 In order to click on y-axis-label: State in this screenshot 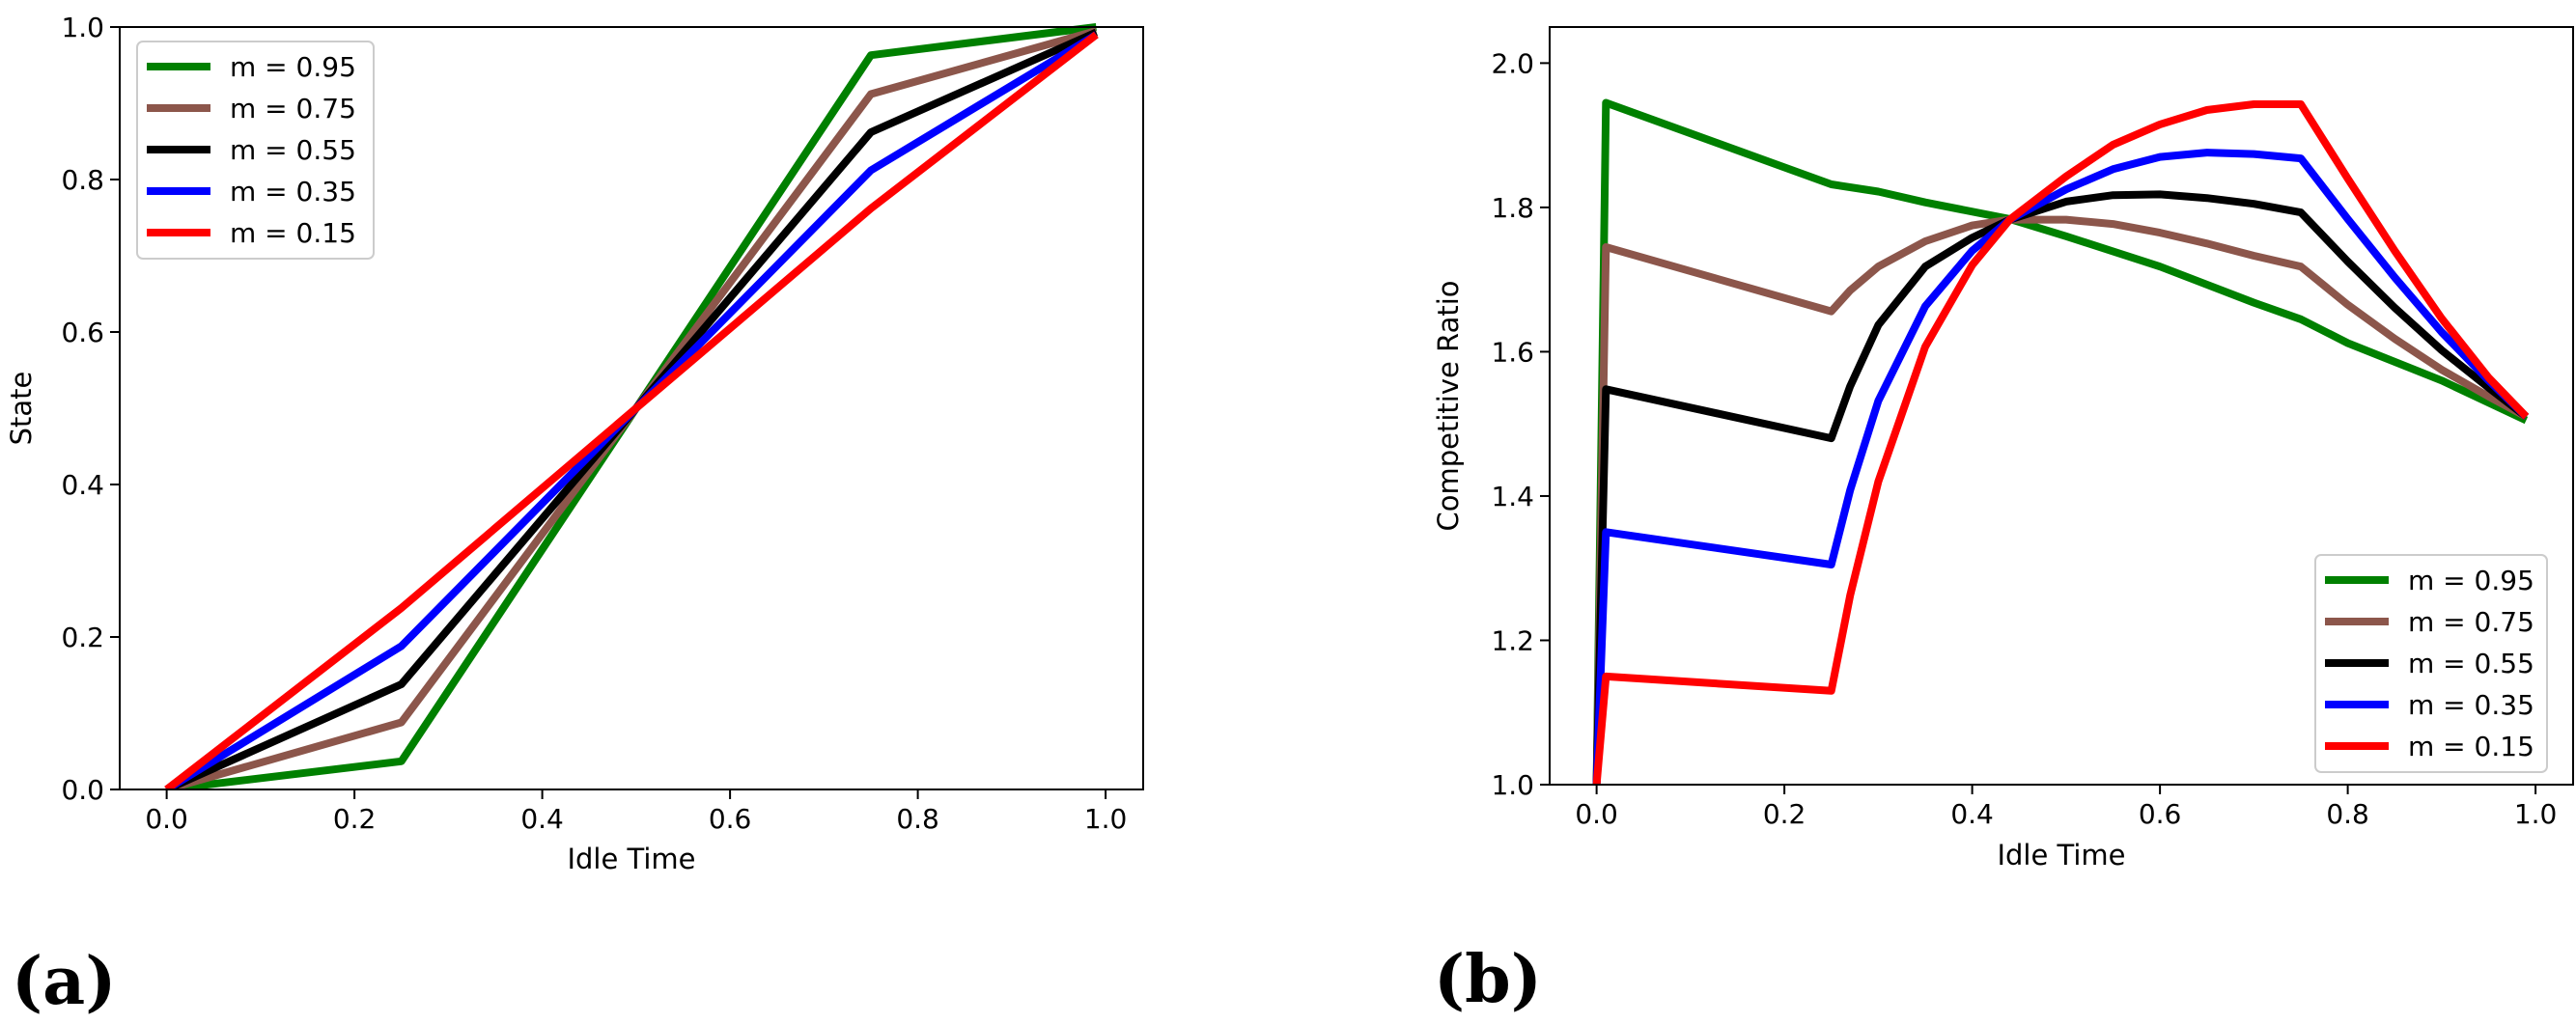, I will do `click(22, 409)`.